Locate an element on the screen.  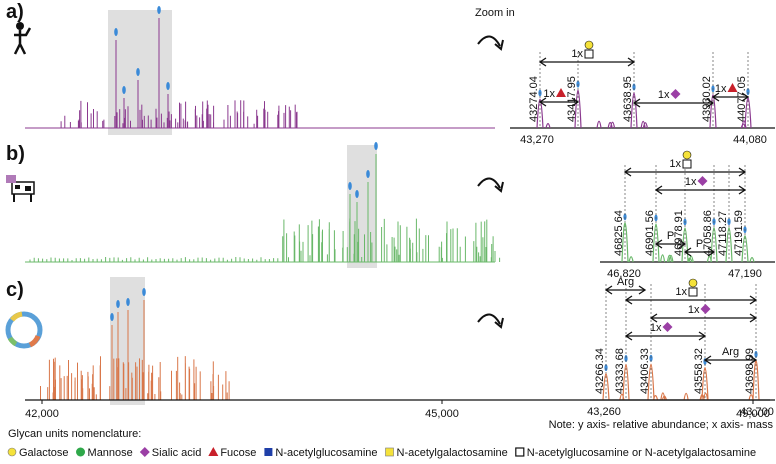
peak-label: 43638.95 is located at coordinates (628, 99).